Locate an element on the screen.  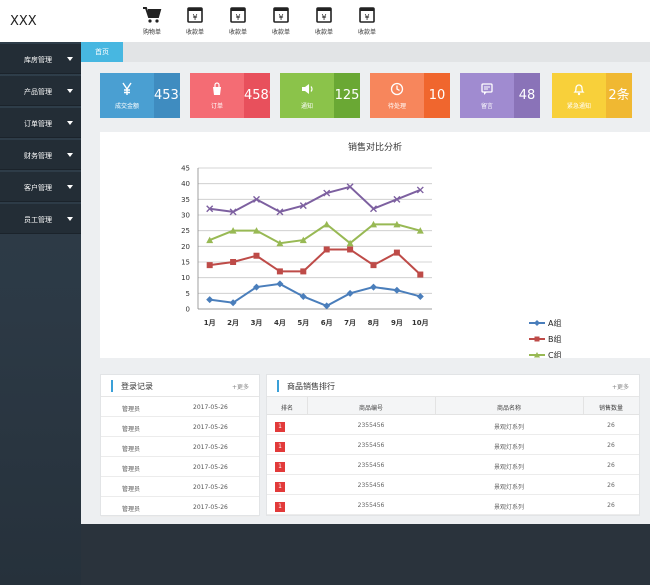
sidebar-item-products: 产品管理 is located at coordinates (40, 91).